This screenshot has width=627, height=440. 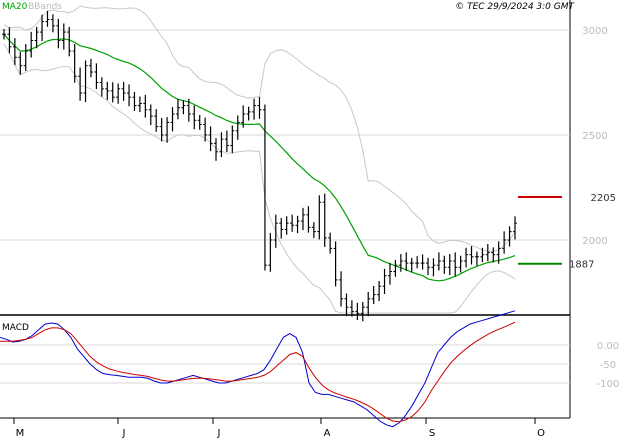 What do you see at coordinates (20, 433) in the screenshot?
I see `month-label: M` at bounding box center [20, 433].